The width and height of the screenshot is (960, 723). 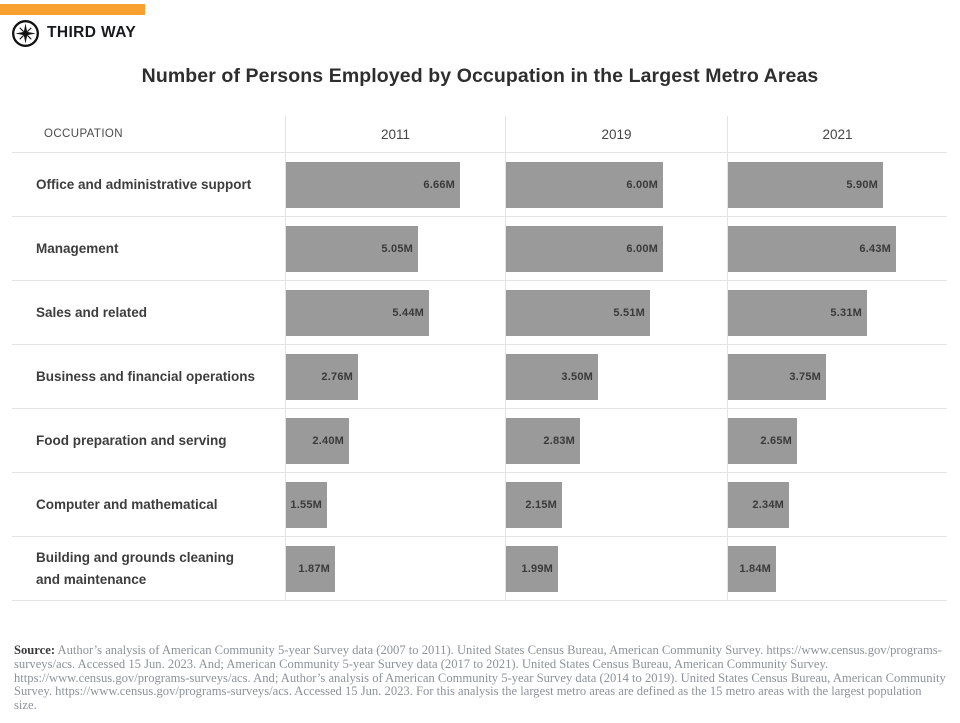 I want to click on bar-cell: 5.44M, so click(x=395, y=312).